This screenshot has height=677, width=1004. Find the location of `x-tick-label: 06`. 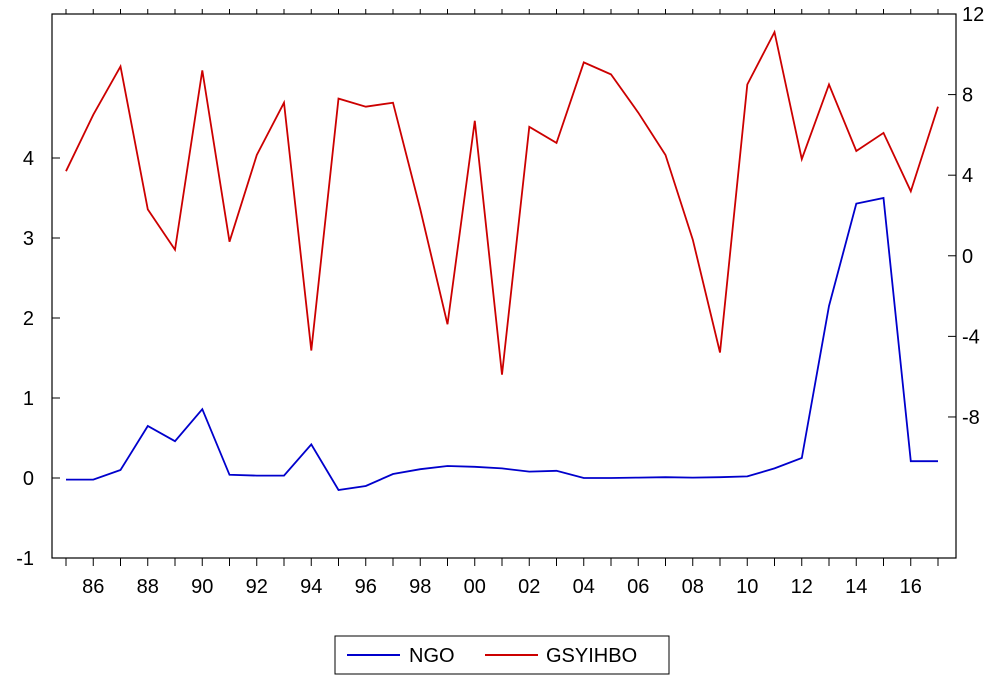

x-tick-label: 06 is located at coordinates (638, 587).